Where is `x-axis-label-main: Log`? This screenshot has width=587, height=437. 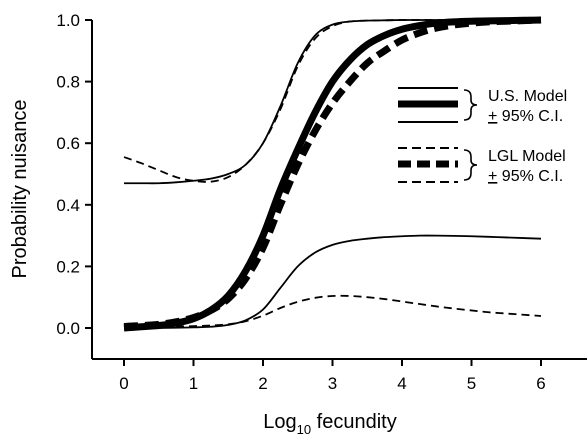 x-axis-label-main: Log is located at coordinates (279, 422).